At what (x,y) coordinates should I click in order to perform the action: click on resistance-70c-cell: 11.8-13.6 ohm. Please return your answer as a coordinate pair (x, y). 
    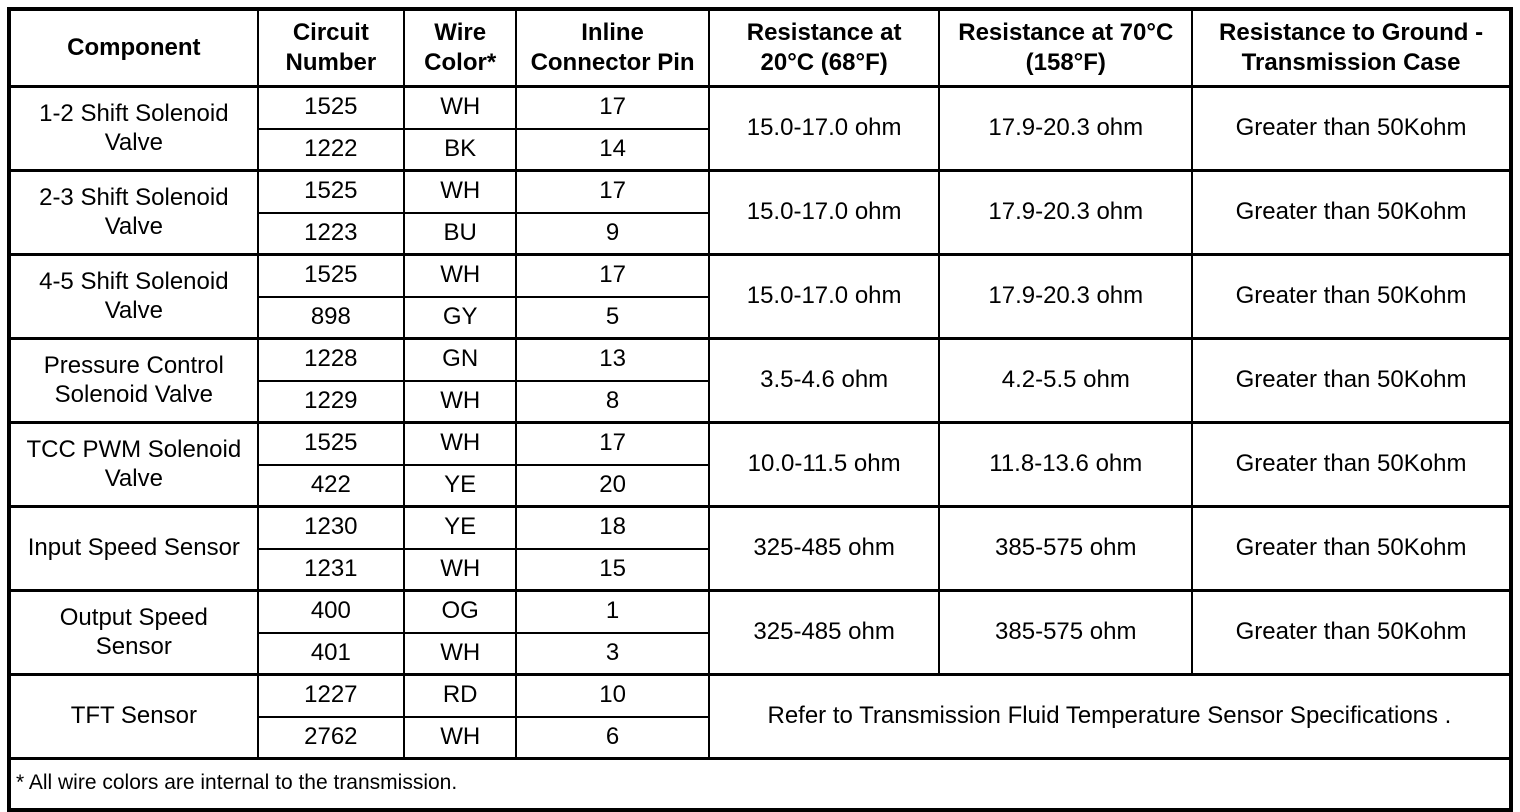
    Looking at the image, I should click on (1066, 464).